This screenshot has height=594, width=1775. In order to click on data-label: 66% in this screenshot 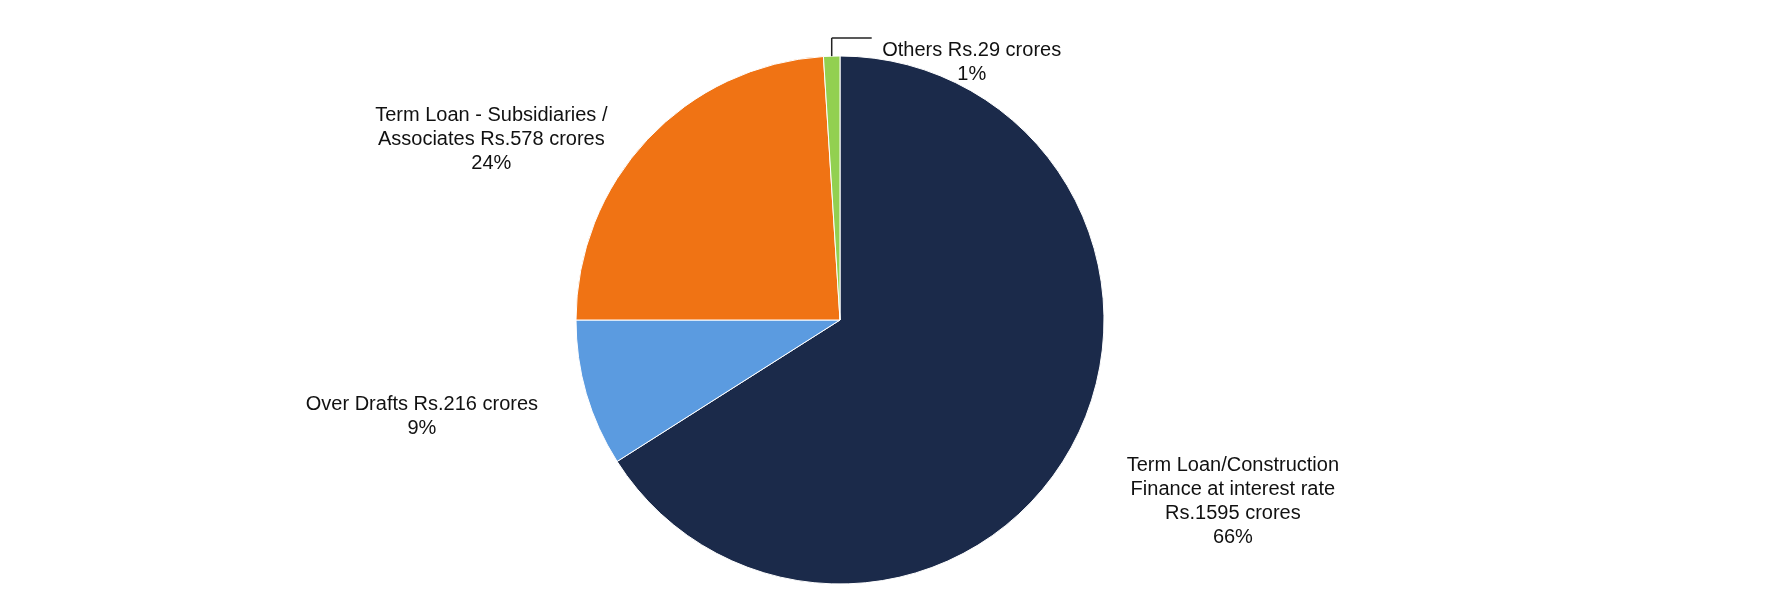, I will do `click(1233, 535)`.